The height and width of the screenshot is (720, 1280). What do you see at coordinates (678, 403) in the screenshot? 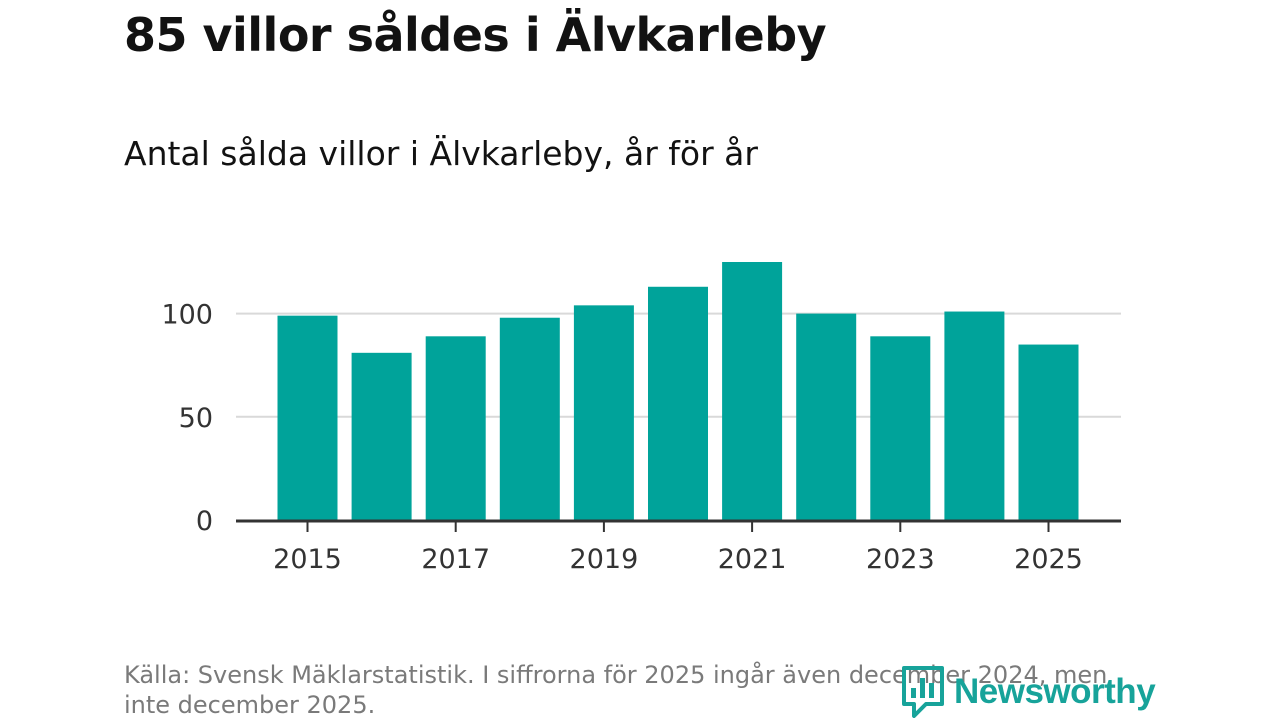
I see `bar-2020` at bounding box center [678, 403].